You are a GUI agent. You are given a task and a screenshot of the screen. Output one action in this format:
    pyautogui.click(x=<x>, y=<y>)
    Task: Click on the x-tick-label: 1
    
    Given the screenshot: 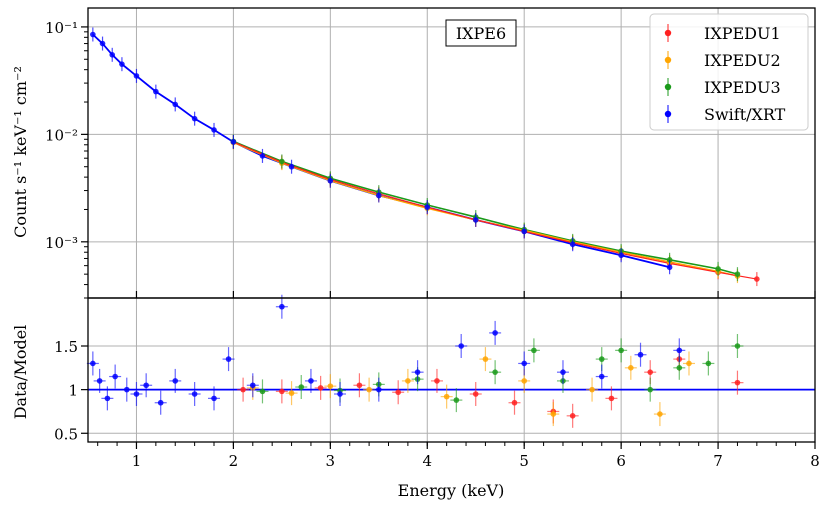 What is the action you would take?
    pyautogui.click(x=137, y=461)
    